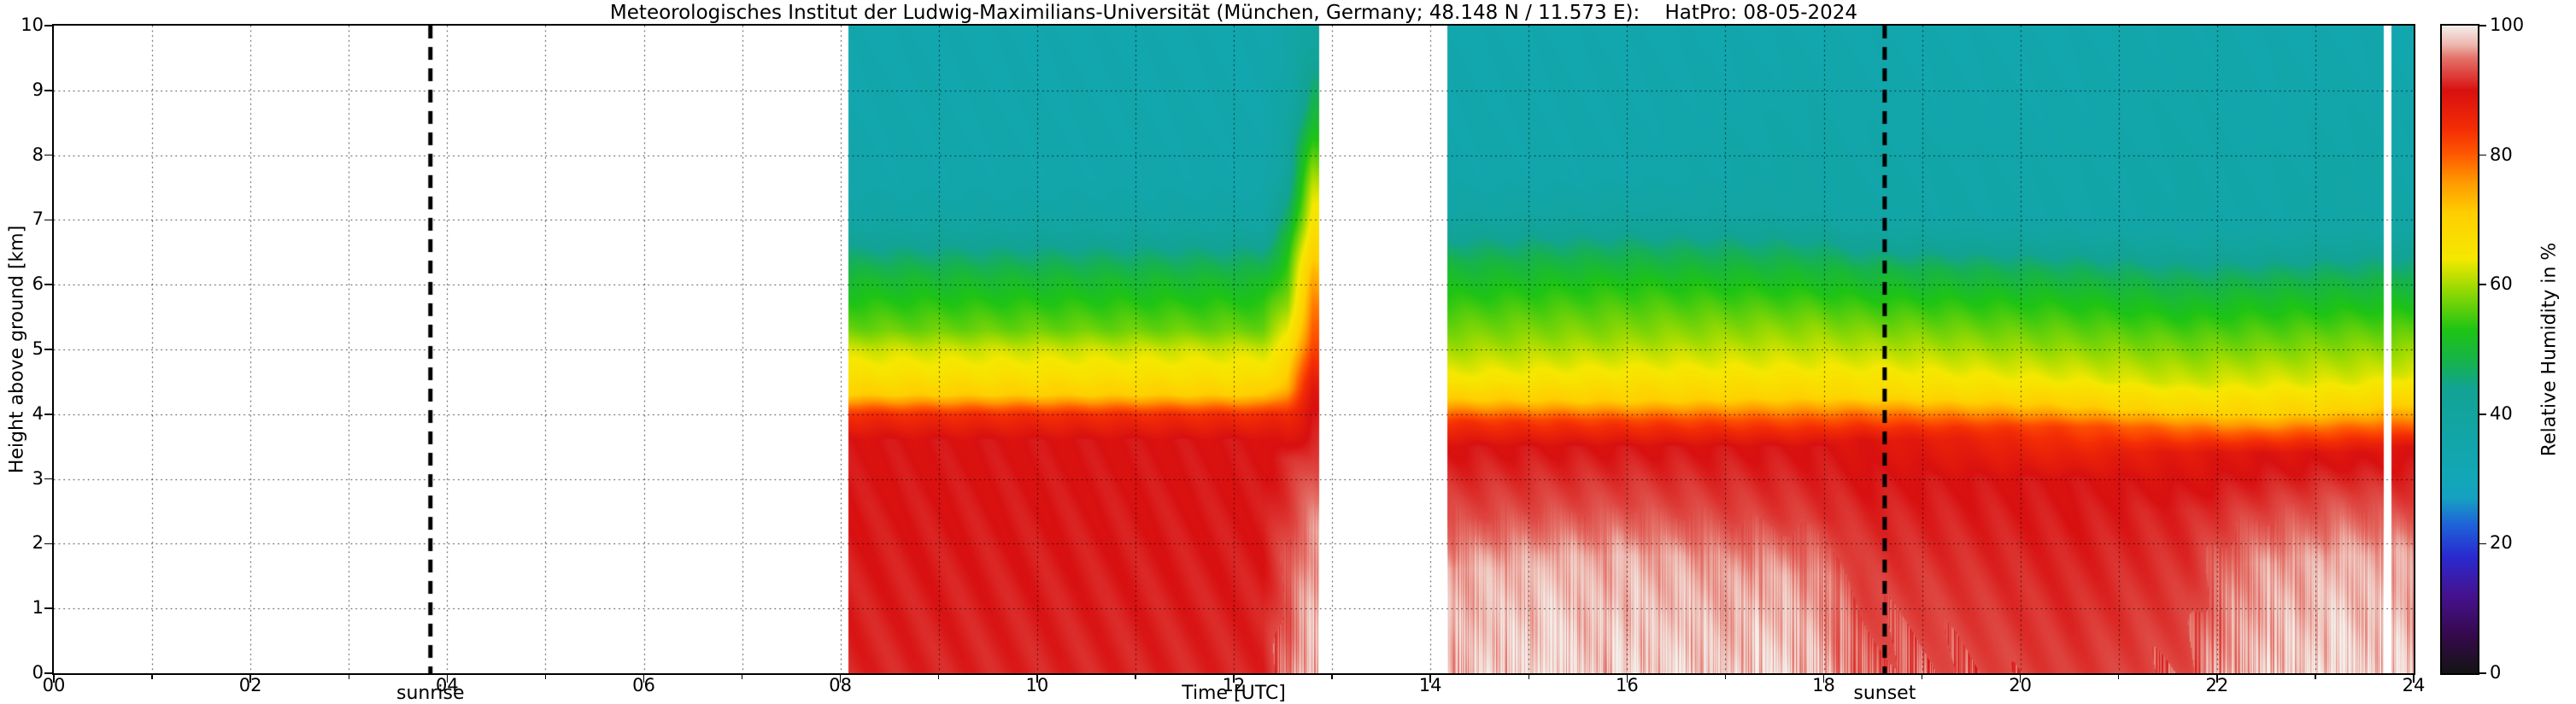  Describe the element at coordinates (54, 685) in the screenshot. I see `x-tick-label: 00` at that location.